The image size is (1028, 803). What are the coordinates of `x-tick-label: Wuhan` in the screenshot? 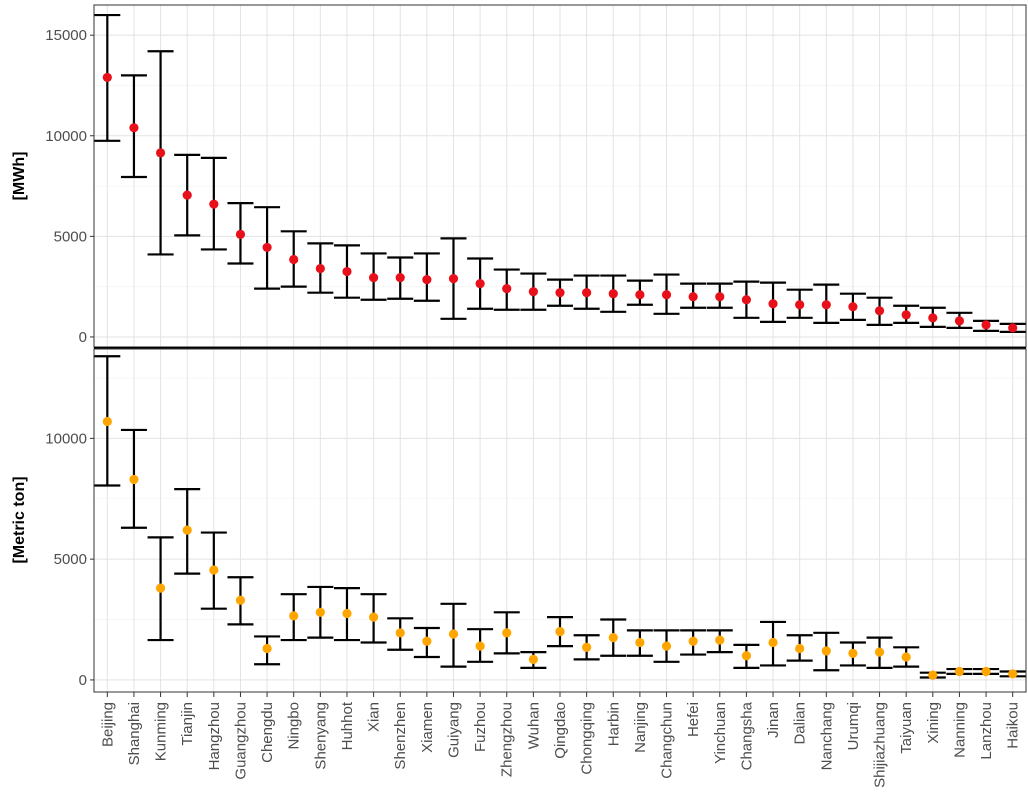 It's located at (533, 725).